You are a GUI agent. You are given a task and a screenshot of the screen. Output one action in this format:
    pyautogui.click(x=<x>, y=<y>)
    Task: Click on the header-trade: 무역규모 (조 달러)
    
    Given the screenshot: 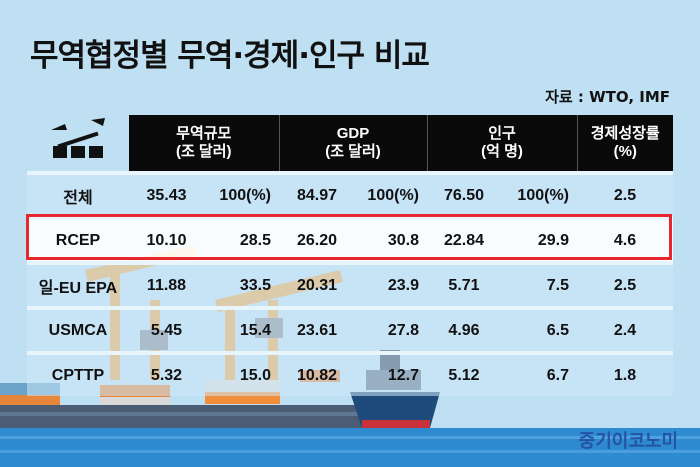 What is the action you would take?
    pyautogui.click(x=204, y=144)
    